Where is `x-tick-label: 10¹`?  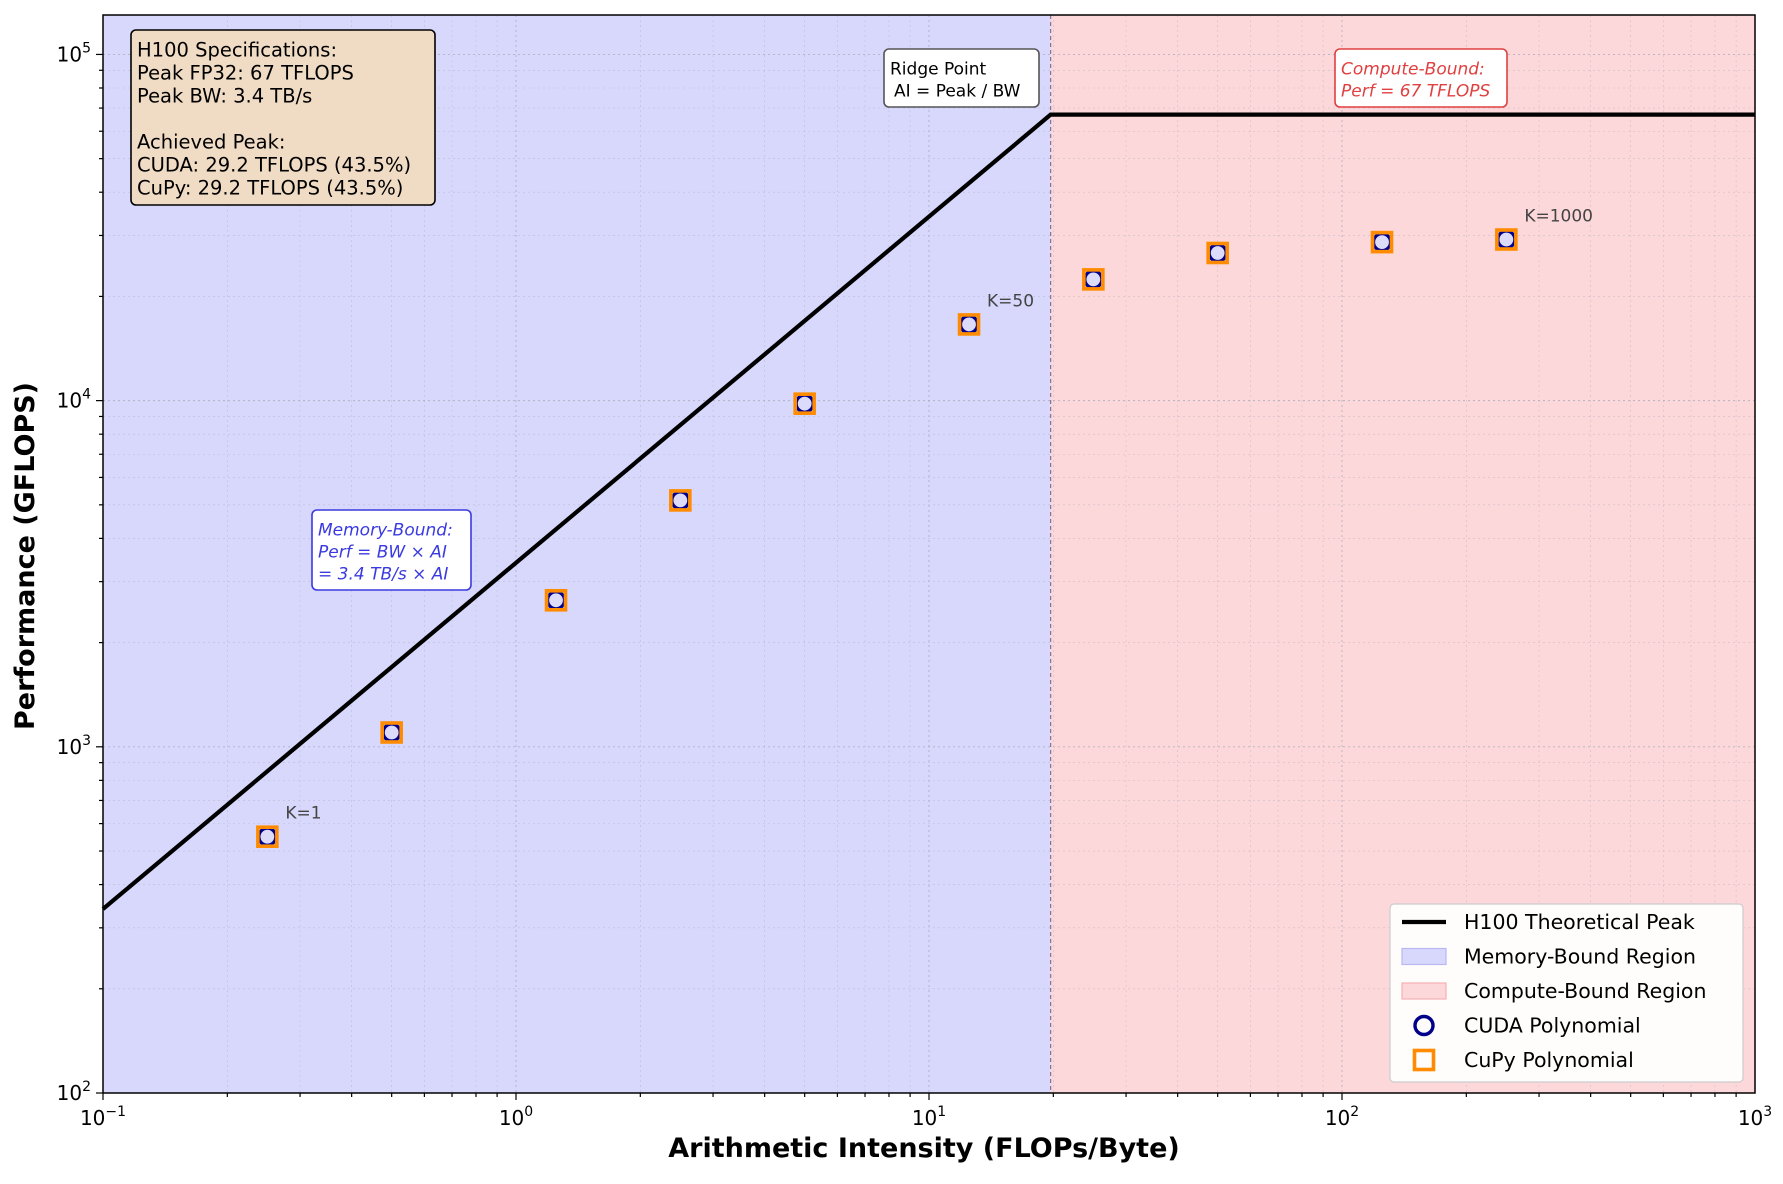
x-tick-label: 10¹ is located at coordinates (929, 1117).